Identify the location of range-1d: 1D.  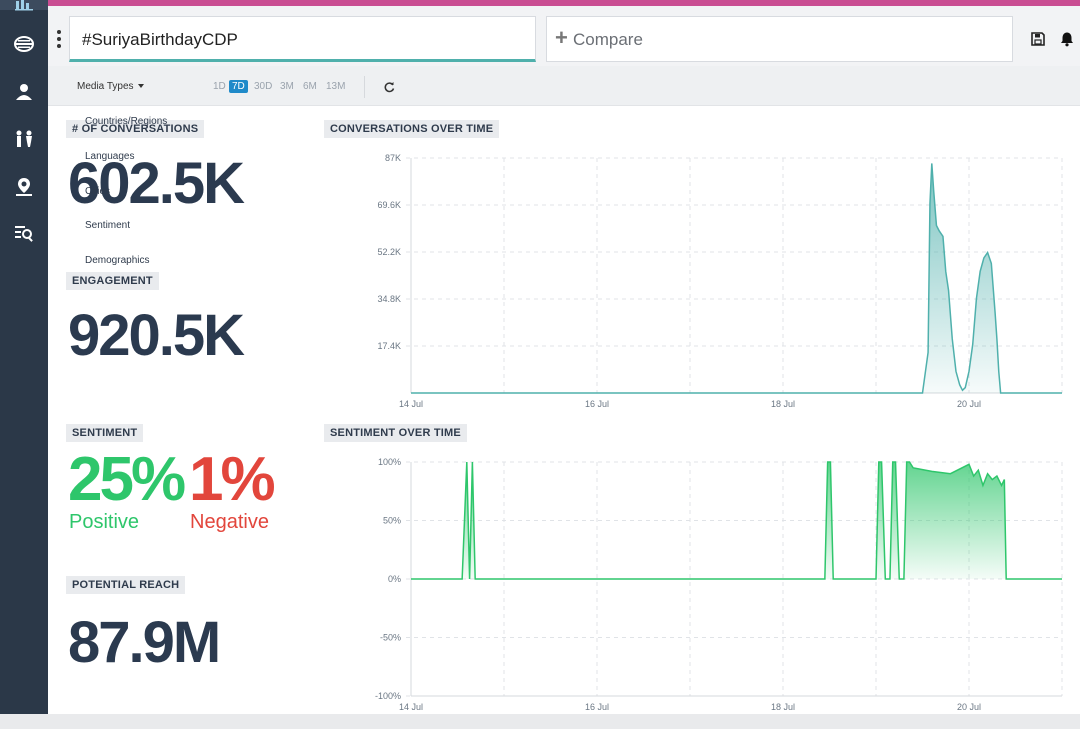
(219, 86).